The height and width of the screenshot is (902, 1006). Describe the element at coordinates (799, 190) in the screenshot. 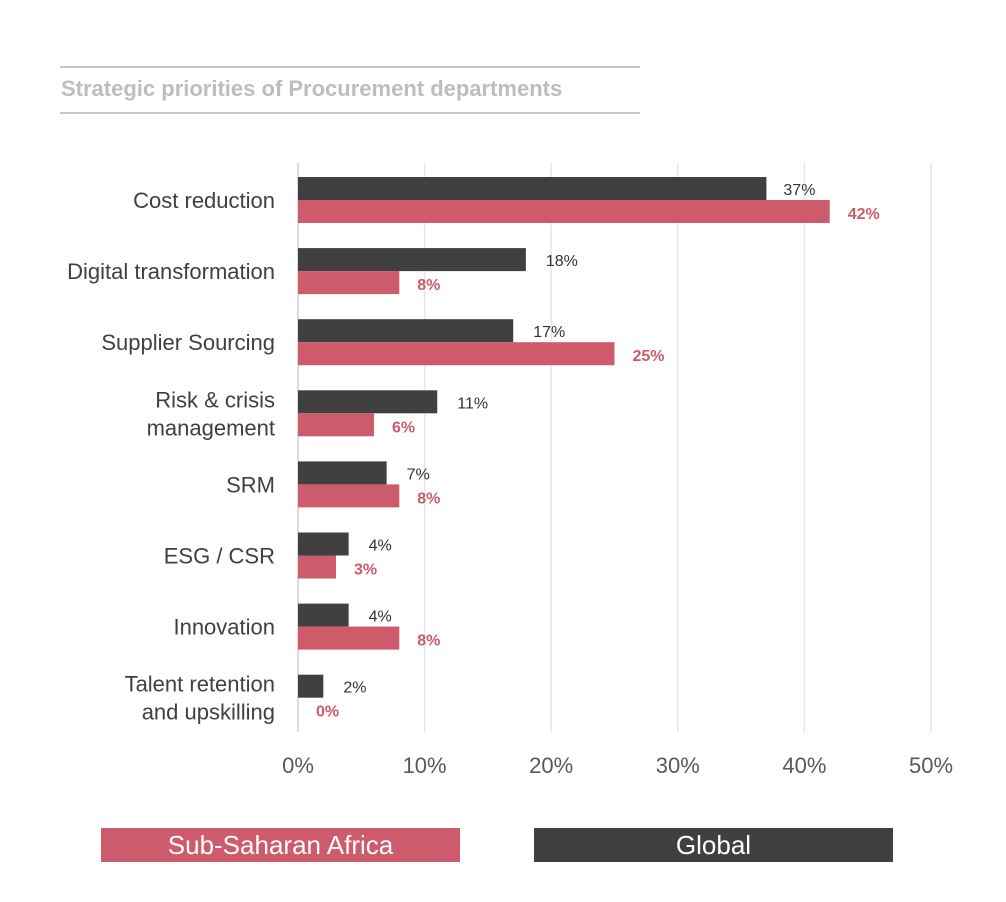

I see `data-label-global: 37%` at that location.